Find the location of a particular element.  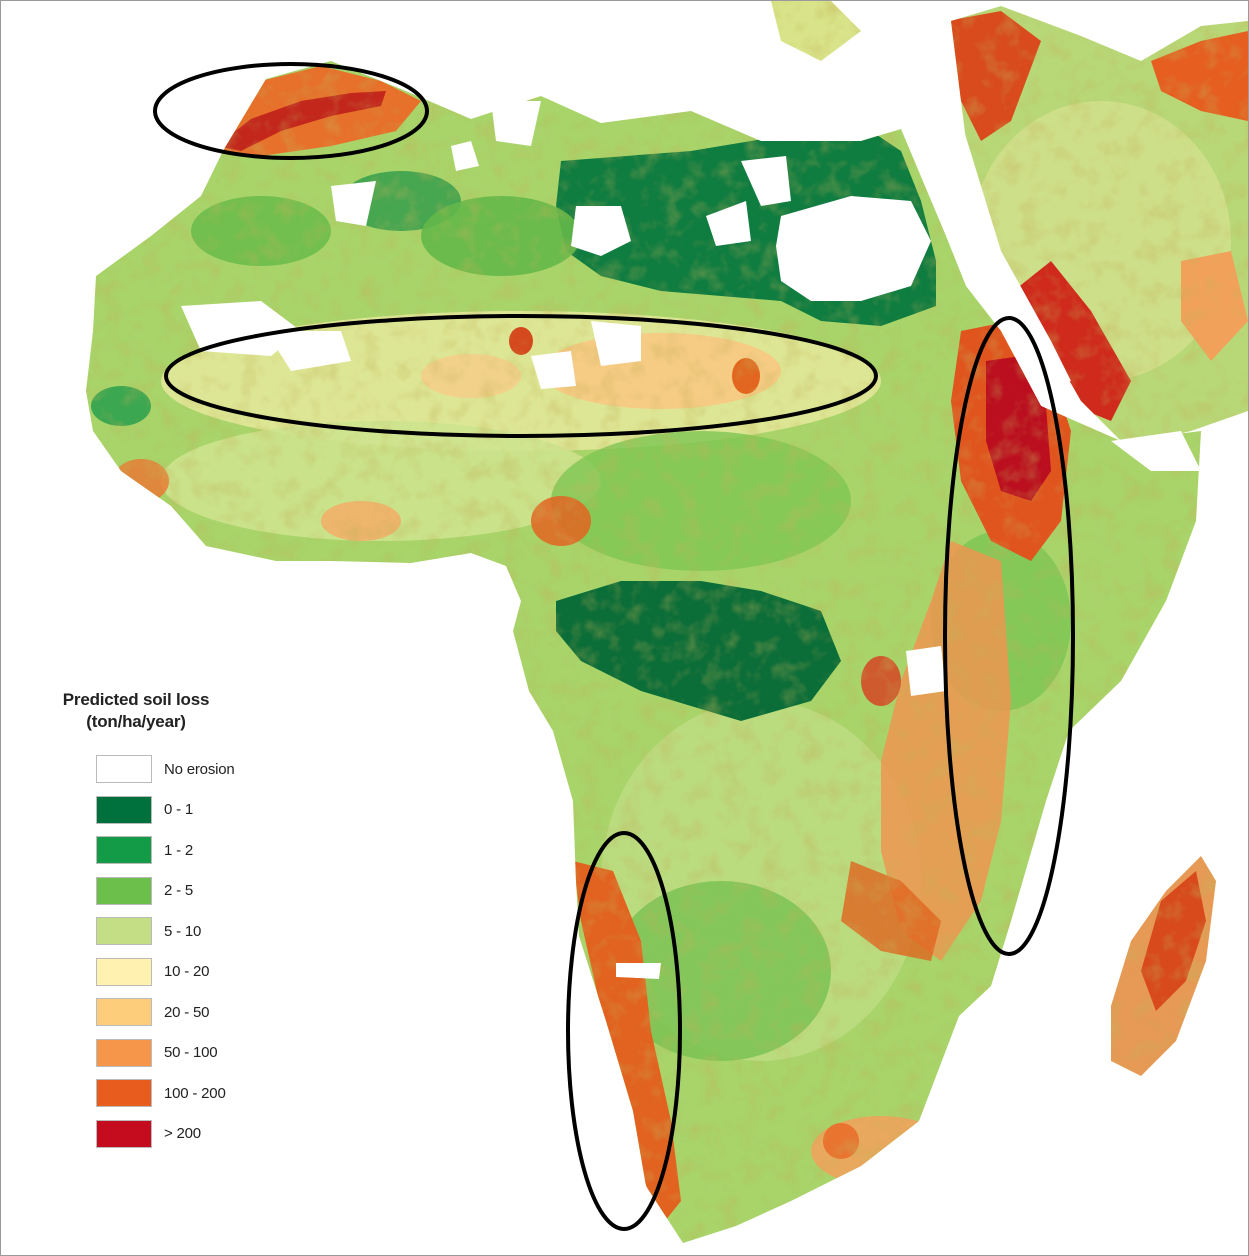

legend-label: 0 - 1 is located at coordinates (179, 810).